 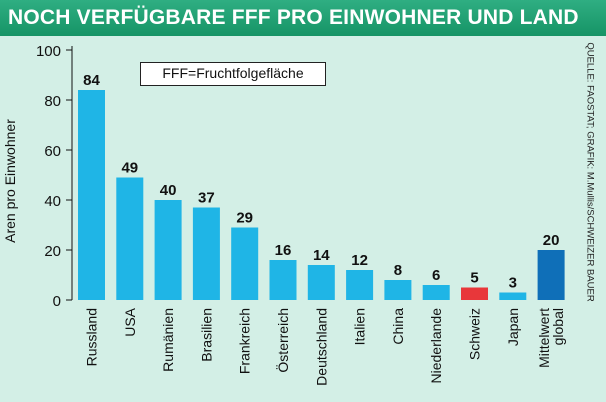 I want to click on x-tick-label: Rumänien, so click(x=168, y=340).